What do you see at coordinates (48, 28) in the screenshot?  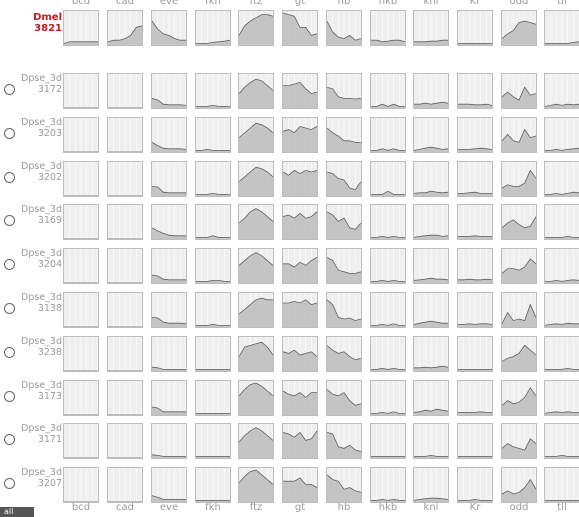 I see `reference-name-line2: 3821` at bounding box center [48, 28].